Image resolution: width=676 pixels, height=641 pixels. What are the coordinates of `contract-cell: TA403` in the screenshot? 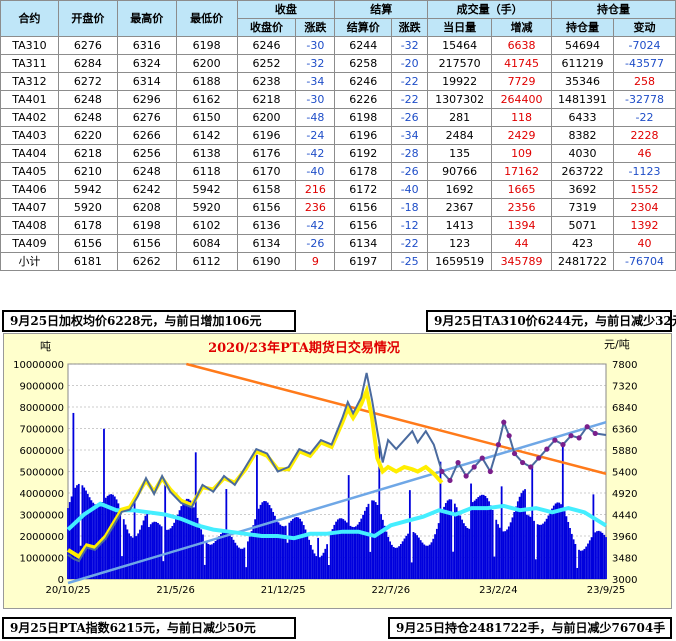 It's located at (29, 135).